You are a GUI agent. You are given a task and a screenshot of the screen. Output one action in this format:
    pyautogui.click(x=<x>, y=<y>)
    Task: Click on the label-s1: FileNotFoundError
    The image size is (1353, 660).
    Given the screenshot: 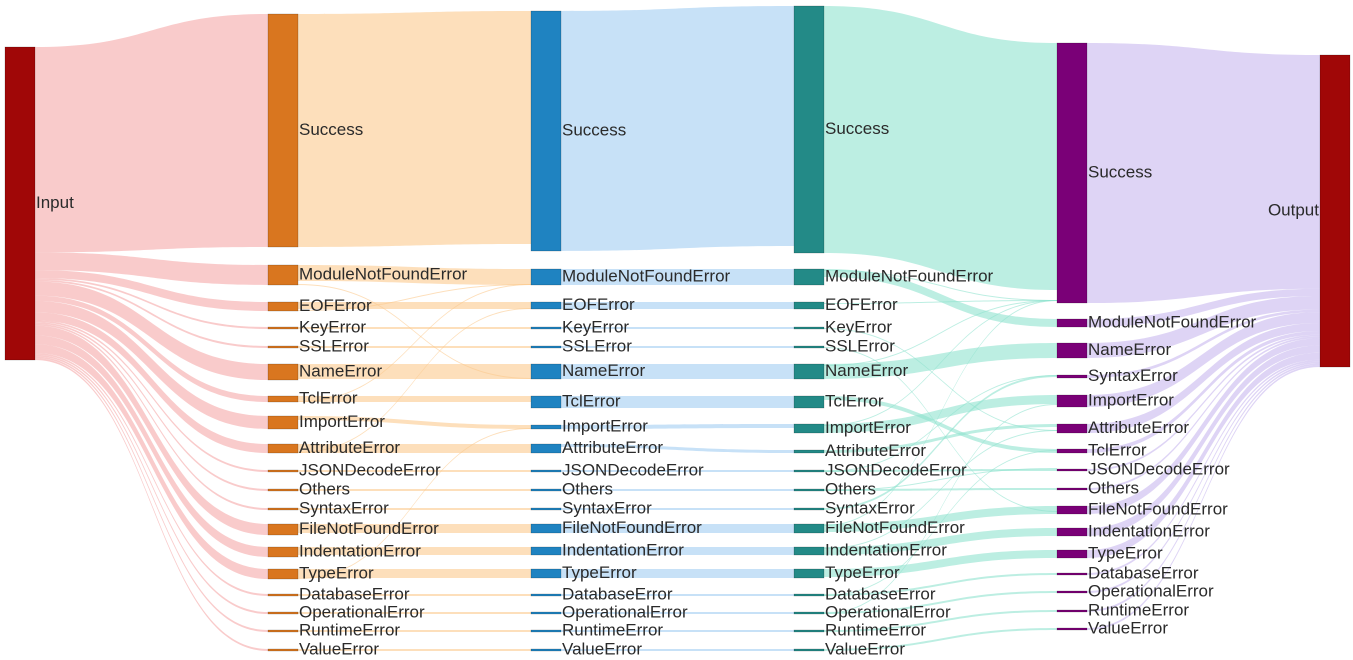 What is the action you would take?
    pyautogui.click(x=369, y=528)
    